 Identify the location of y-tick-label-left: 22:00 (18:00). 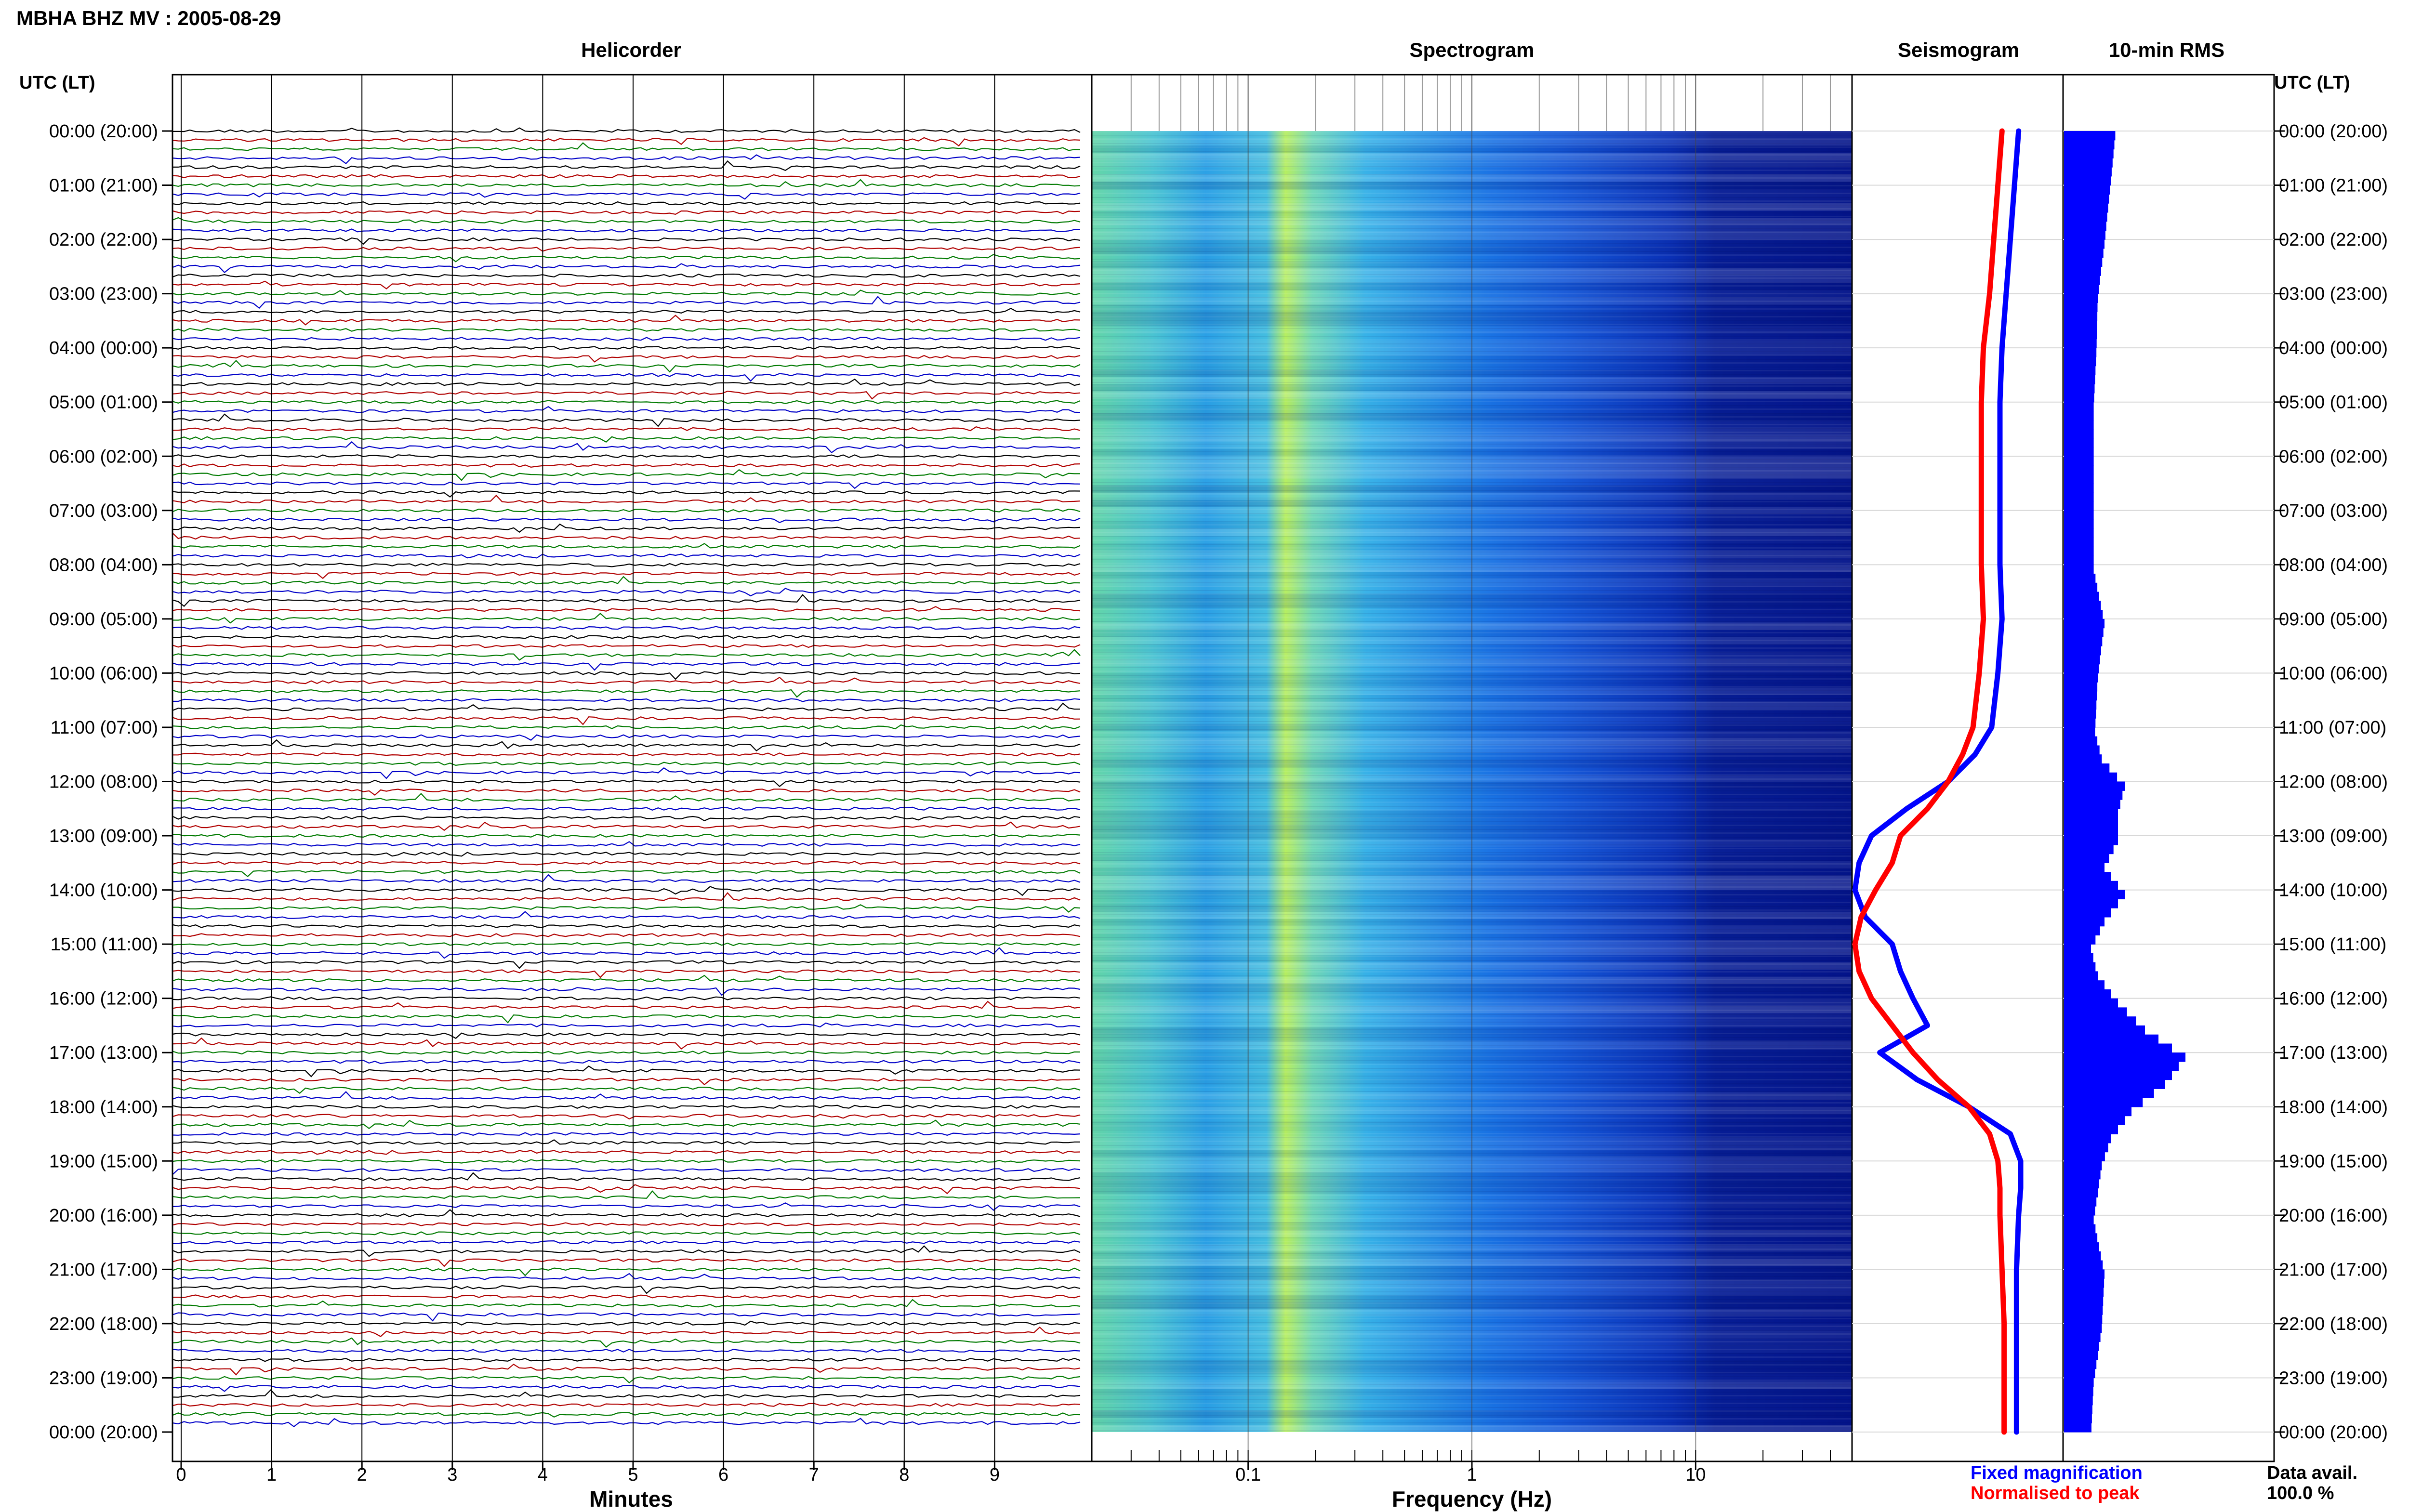
(103, 1324).